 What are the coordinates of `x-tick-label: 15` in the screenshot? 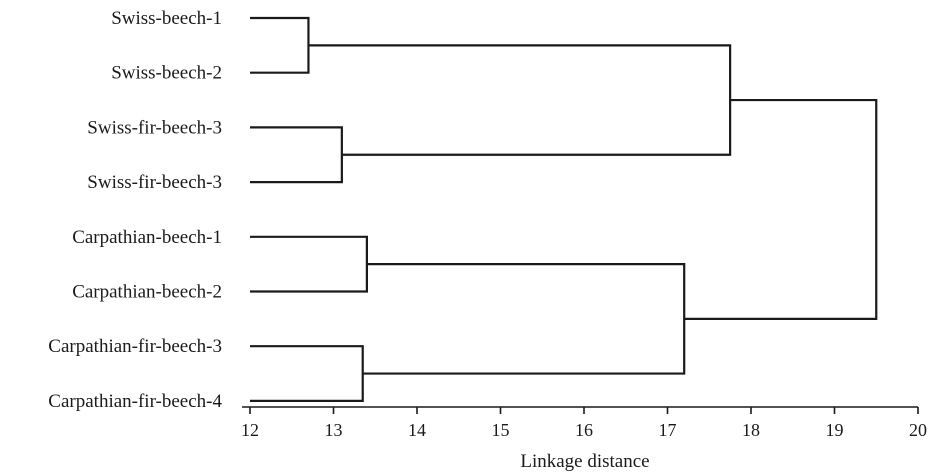 It's located at (501, 430).